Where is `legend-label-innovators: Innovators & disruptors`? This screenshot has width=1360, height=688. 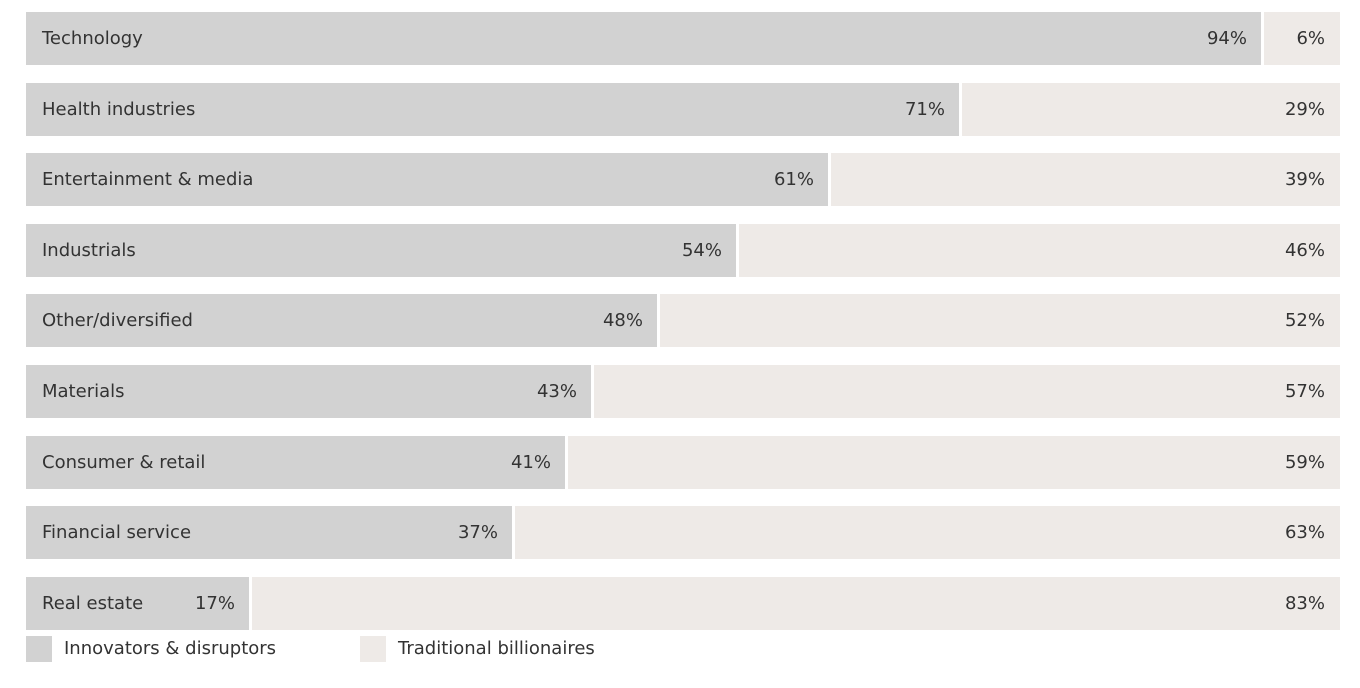
legend-label-innovators: Innovators & disruptors is located at coordinates (170, 649).